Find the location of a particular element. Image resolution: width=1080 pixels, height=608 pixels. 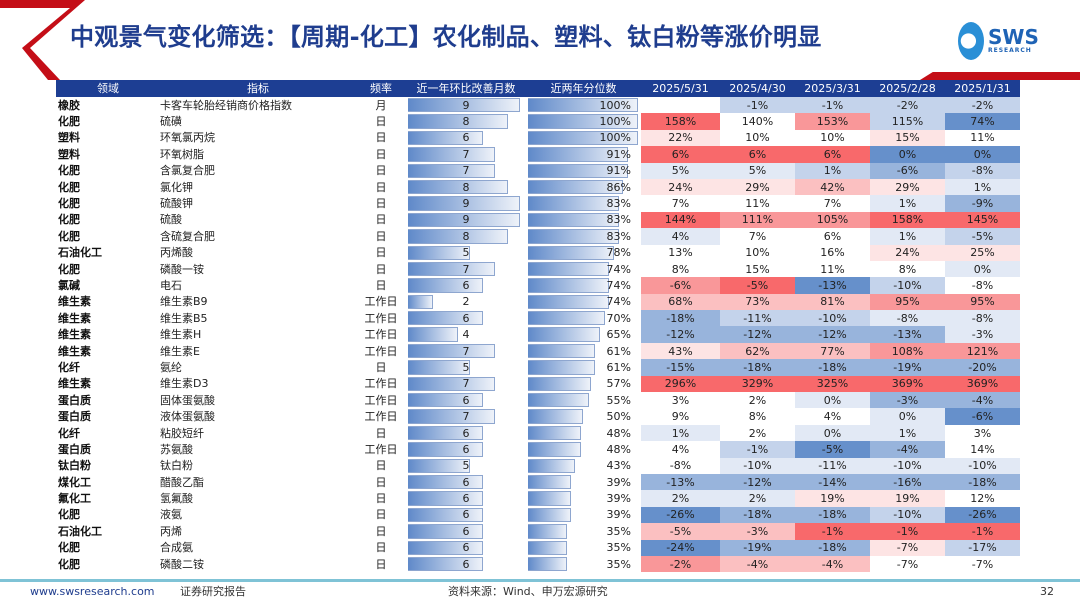

value-cell: -10% is located at coordinates (907, 285).